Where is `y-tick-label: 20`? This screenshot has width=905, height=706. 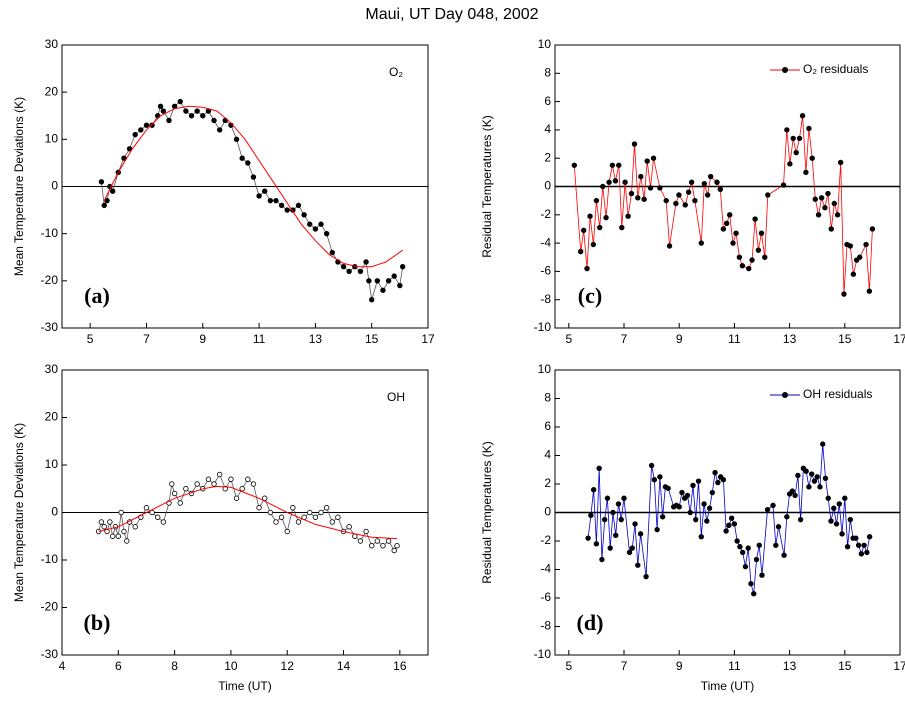
y-tick-label: 20 is located at coordinates (52, 417).